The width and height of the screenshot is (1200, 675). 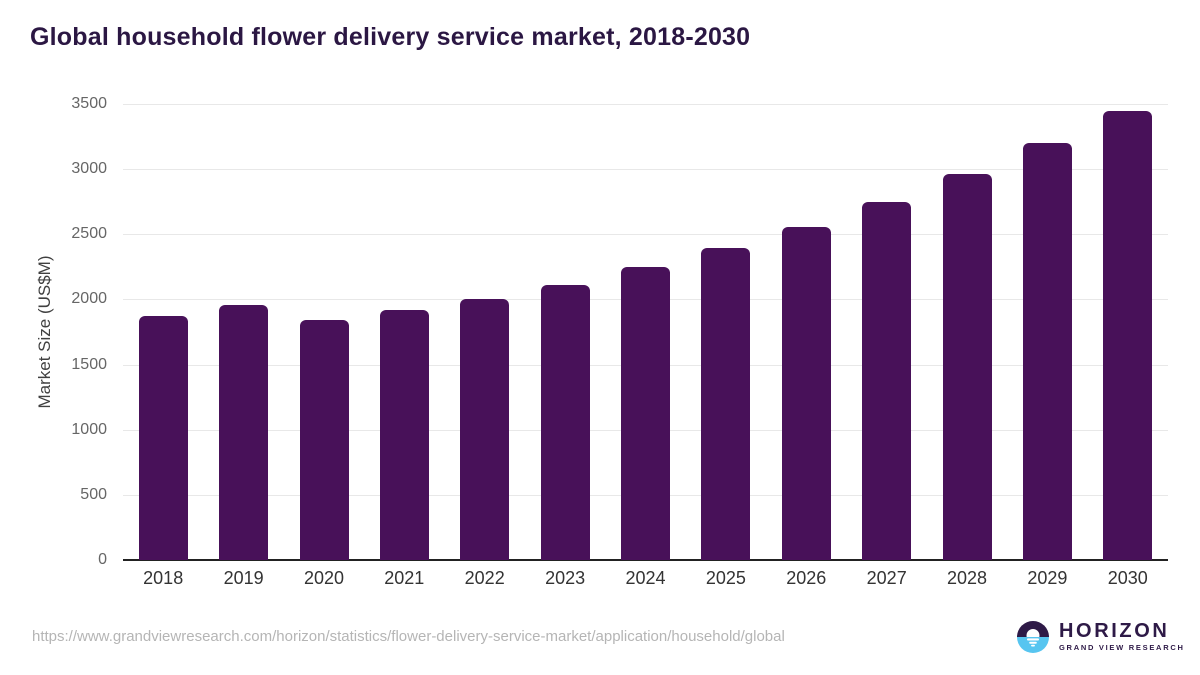 What do you see at coordinates (89, 234) in the screenshot?
I see `y-tick-label-2500: 2500` at bounding box center [89, 234].